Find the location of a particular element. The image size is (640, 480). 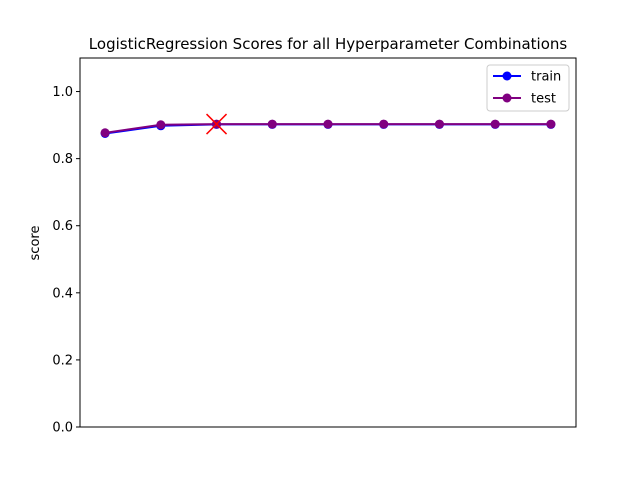

y-tick-label: 0.8 is located at coordinates (62, 159).